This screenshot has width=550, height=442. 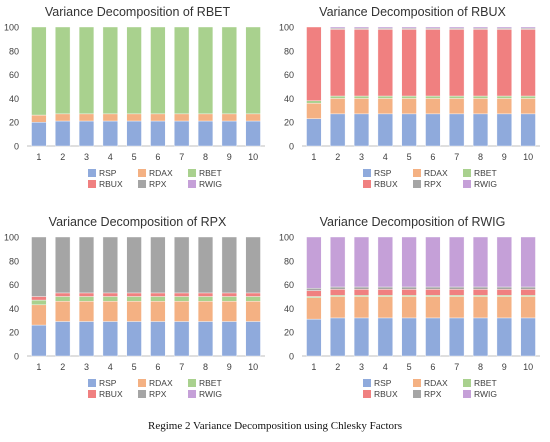 What do you see at coordinates (485, 383) in the screenshot?
I see `legend-label-rbet: RBET` at bounding box center [485, 383].